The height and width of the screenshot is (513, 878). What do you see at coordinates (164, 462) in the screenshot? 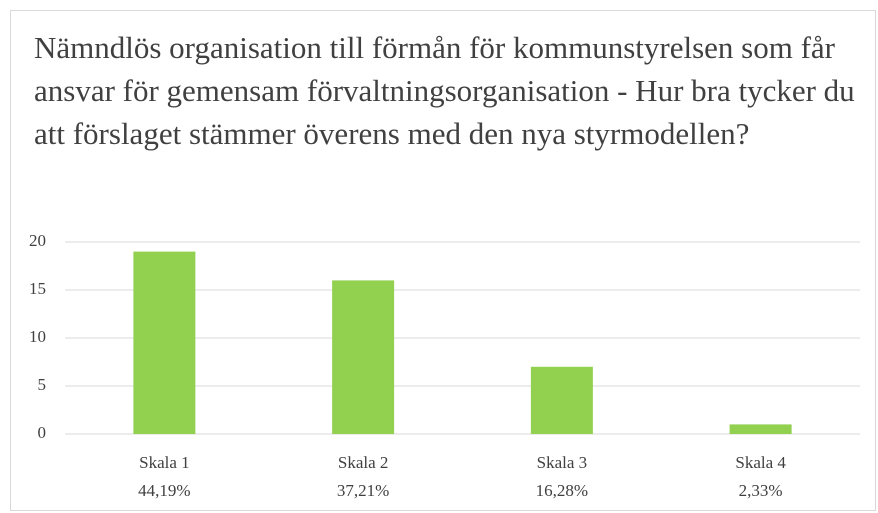
I see `x-tick-label: Skala 1` at bounding box center [164, 462].